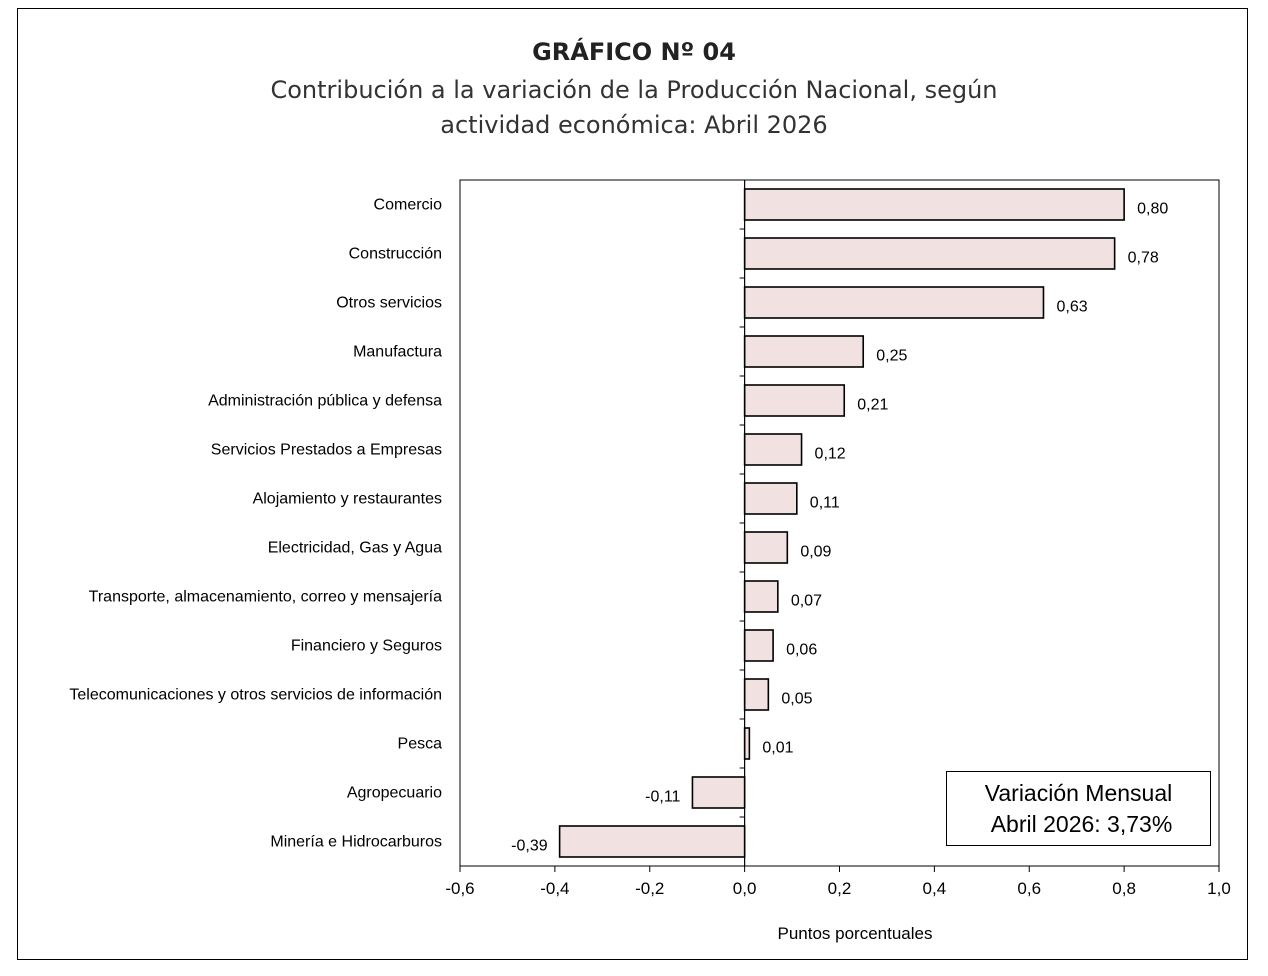 This screenshot has height=976, width=1268. Describe the element at coordinates (662, 797) in the screenshot. I see `value-label-12: -0,11` at that location.